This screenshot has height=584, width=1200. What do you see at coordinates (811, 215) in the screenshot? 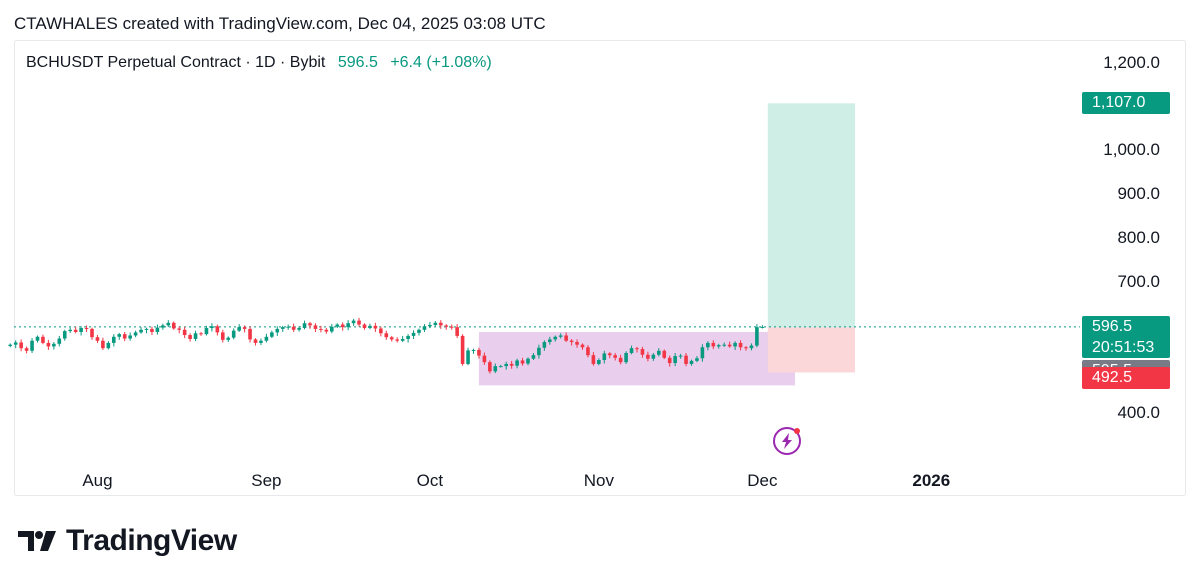
I see `profit-zone` at bounding box center [811, 215].